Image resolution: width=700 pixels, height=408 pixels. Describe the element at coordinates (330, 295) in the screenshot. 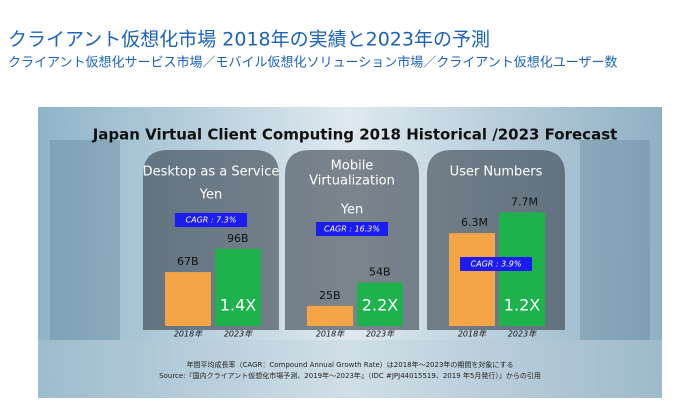

I see `value-label: 25B` at that location.